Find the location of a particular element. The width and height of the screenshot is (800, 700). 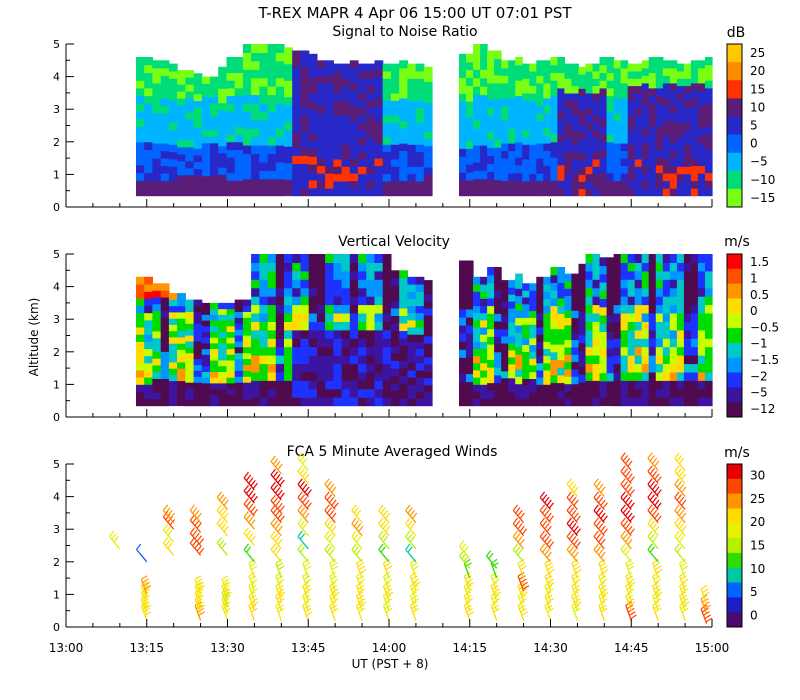

colorbar-swatch is located at coordinates (734, 276).